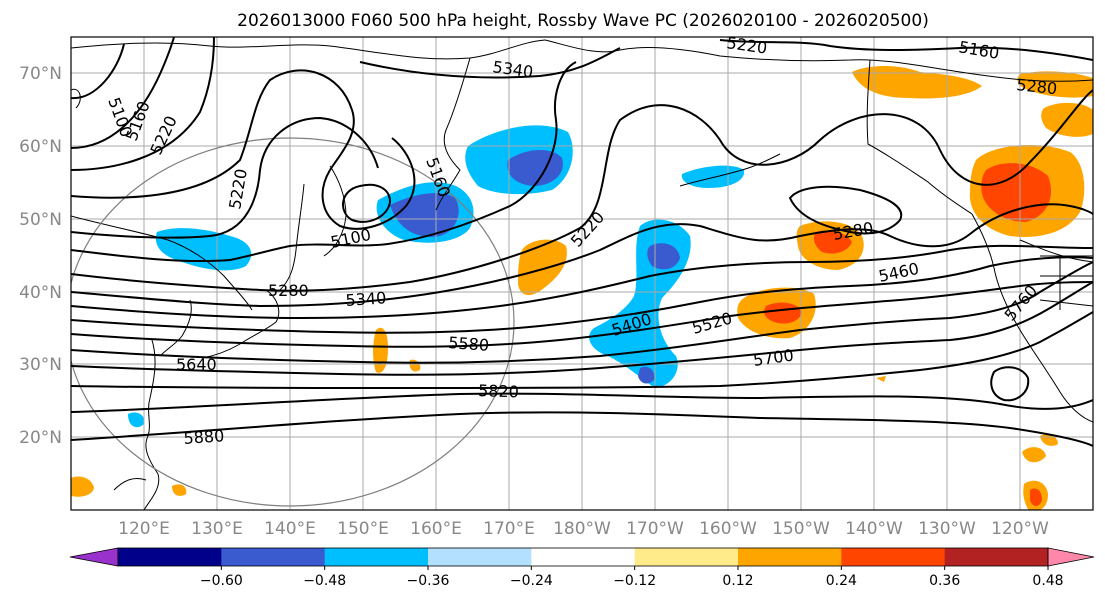 The width and height of the screenshot is (1105, 604). Describe the element at coordinates (40, 365) in the screenshot. I see `lat-label: 30°N` at that location.